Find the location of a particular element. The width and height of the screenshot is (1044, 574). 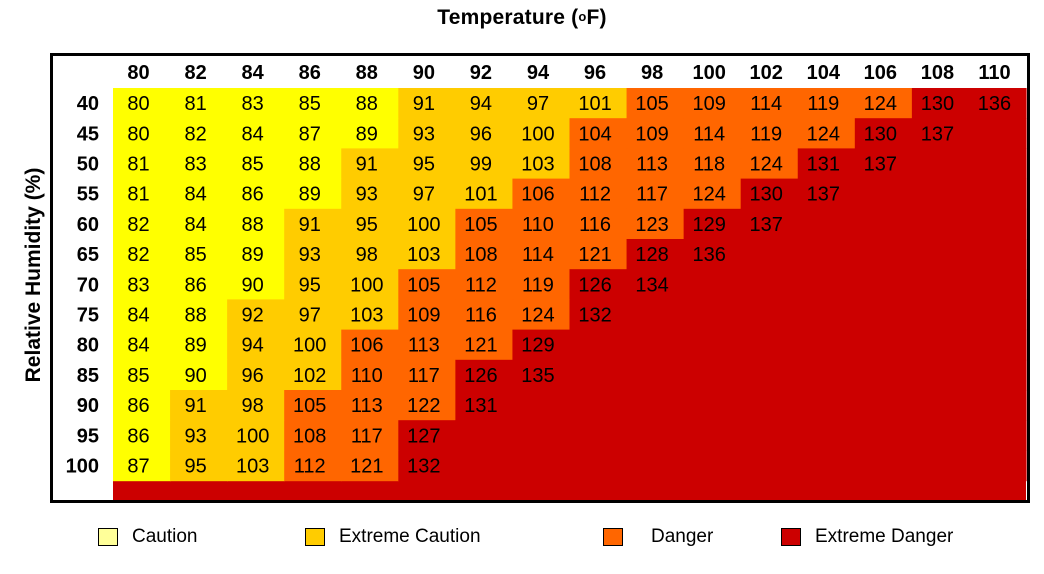

cell-95-90-extreme-danger is located at coordinates (427, 435).